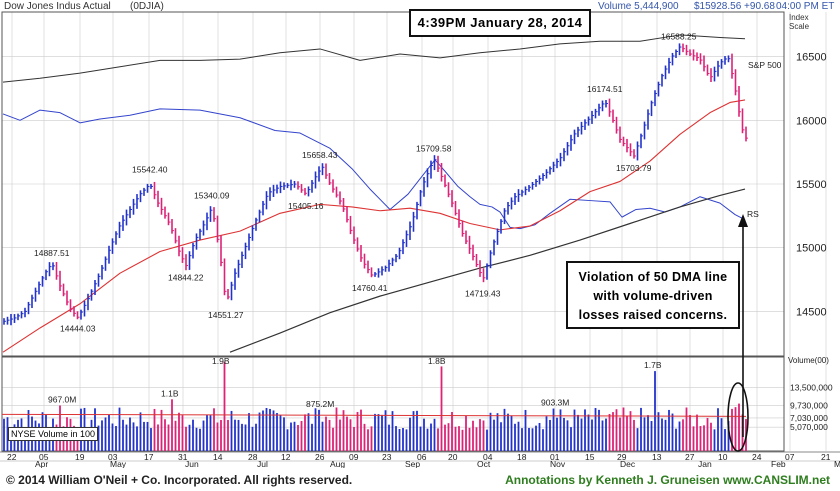 The width and height of the screenshot is (840, 491). Describe the element at coordinates (778, 464) in the screenshot. I see `month-tick-label: Feb` at that location.